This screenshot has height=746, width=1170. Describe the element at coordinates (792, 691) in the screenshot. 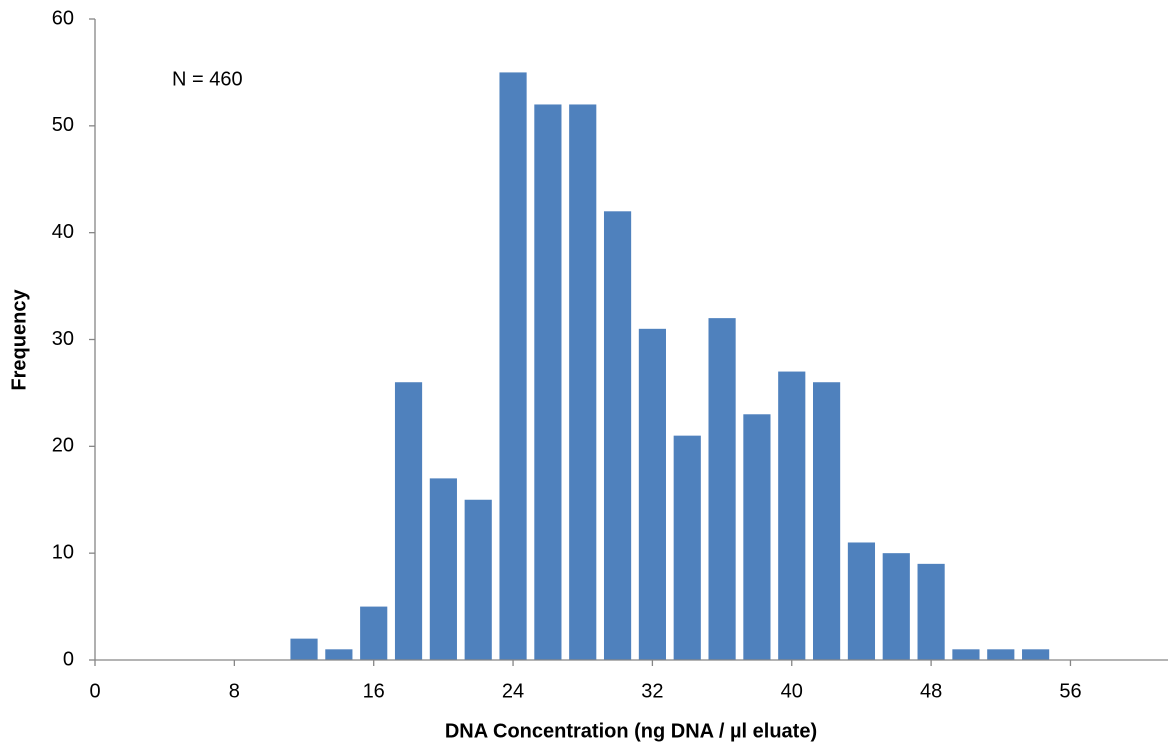

I see `x-tick-label: 40` at that location.